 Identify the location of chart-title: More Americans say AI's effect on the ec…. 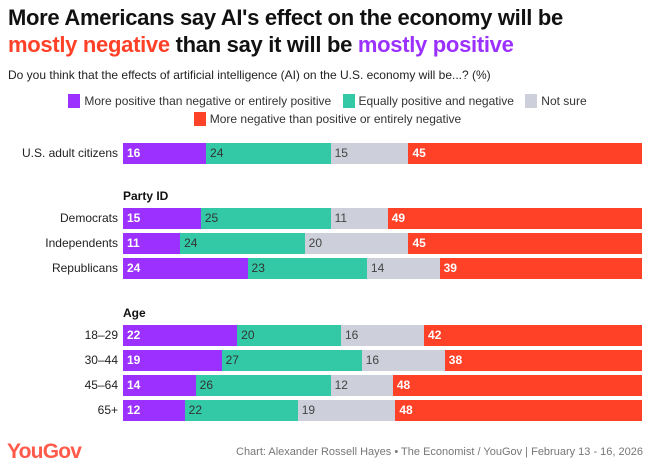
(330, 31).